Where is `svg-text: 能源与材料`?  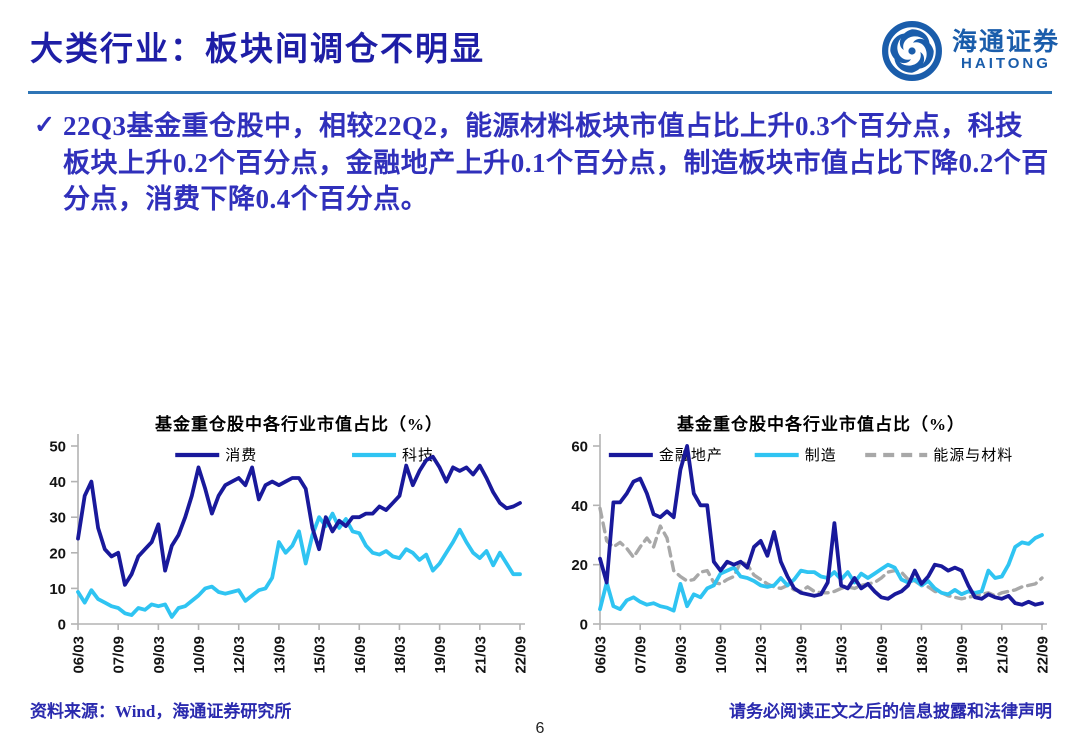 svg-text: 能源与材料 is located at coordinates (973, 455).